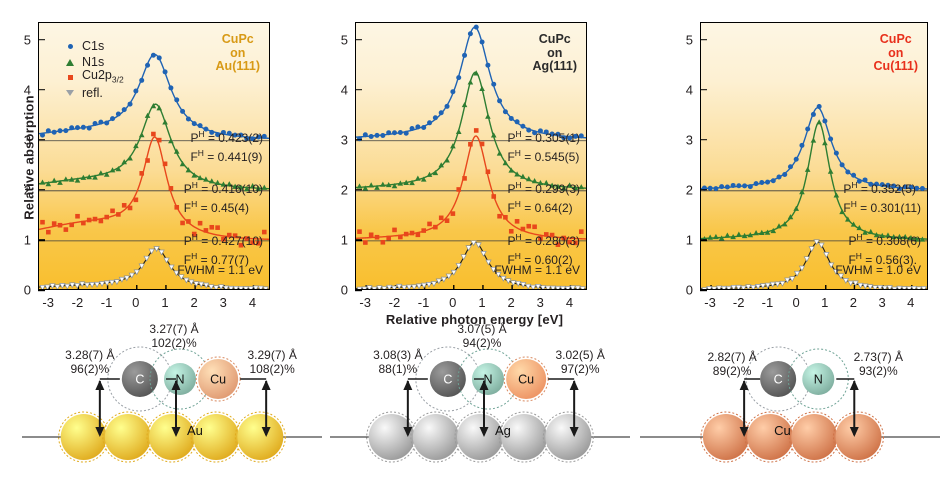  I want to click on legend-label-sub: 3/2, so click(117, 79).